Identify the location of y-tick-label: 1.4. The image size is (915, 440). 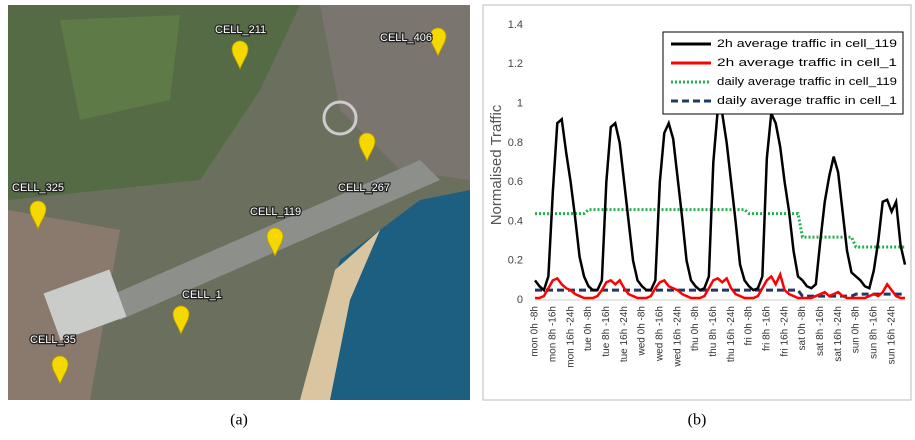
(515, 25).